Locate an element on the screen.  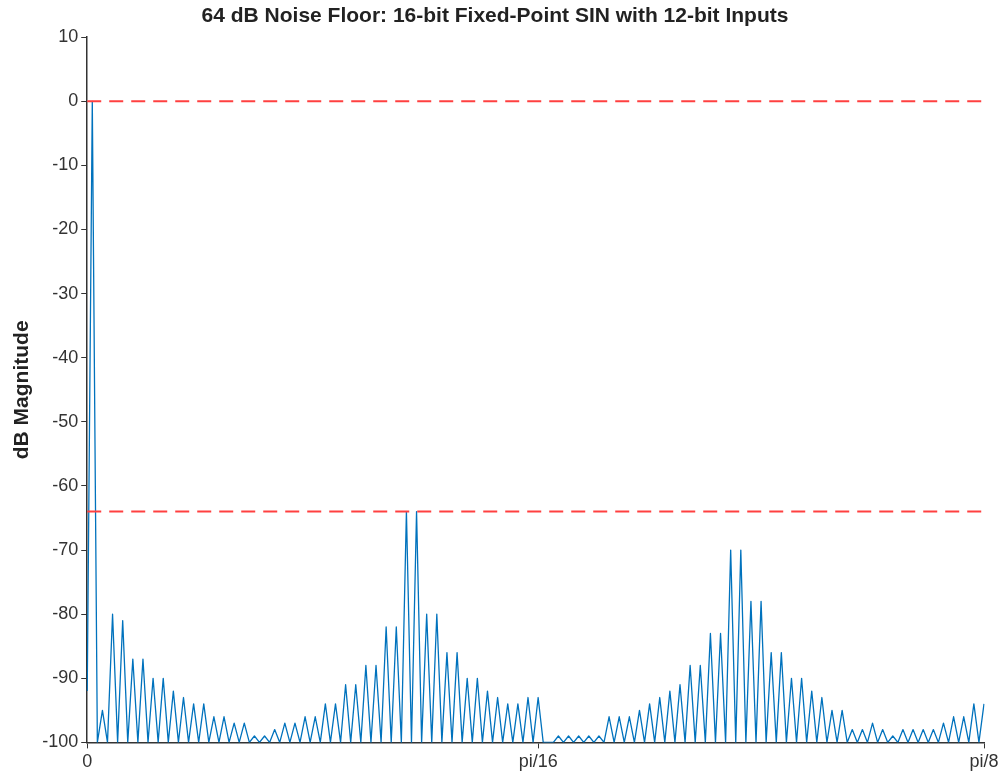
y-tick-label: -20 is located at coordinates (65, 228).